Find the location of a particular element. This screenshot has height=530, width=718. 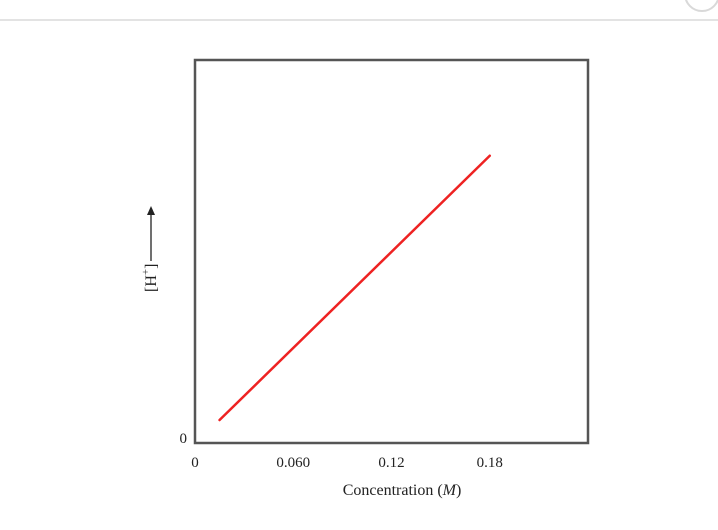

x-axis-label: Concentration (M) is located at coordinates (402, 490).